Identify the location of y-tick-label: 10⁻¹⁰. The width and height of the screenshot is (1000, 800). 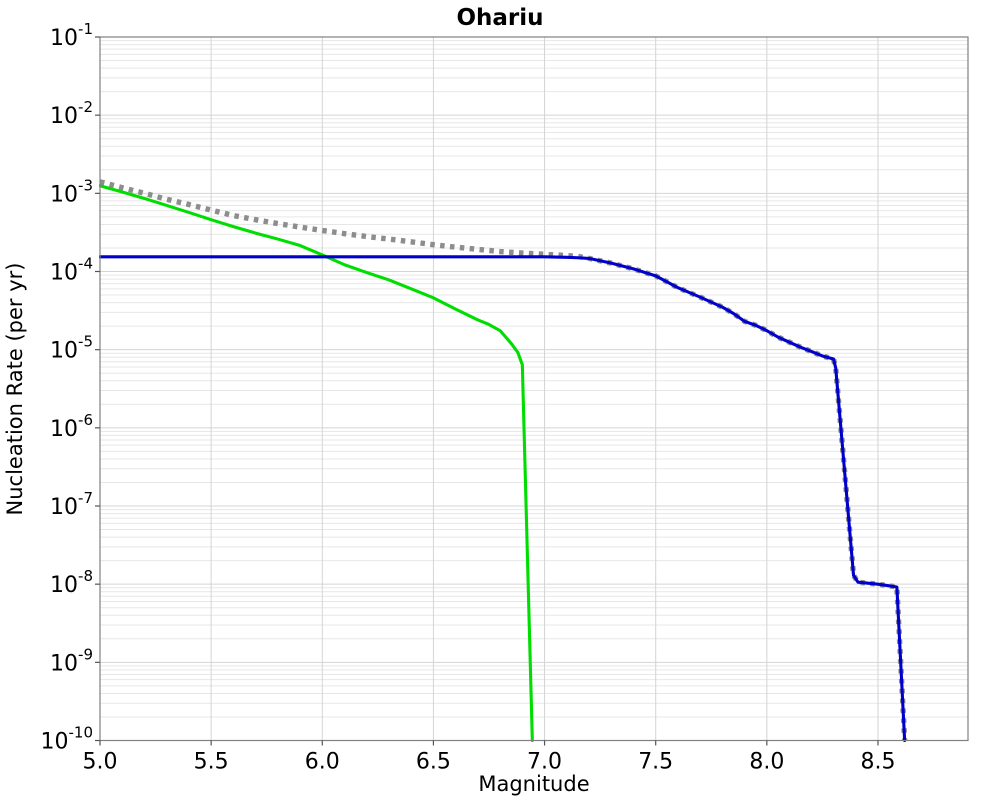
(67, 739).